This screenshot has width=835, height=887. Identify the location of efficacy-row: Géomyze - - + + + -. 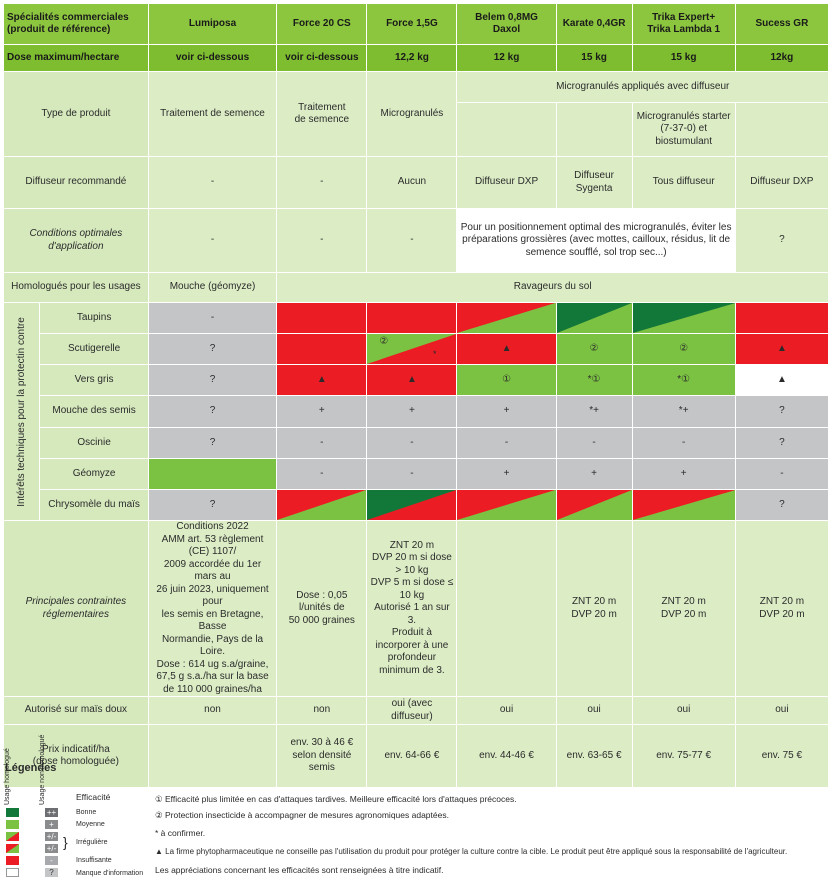
(417, 474).